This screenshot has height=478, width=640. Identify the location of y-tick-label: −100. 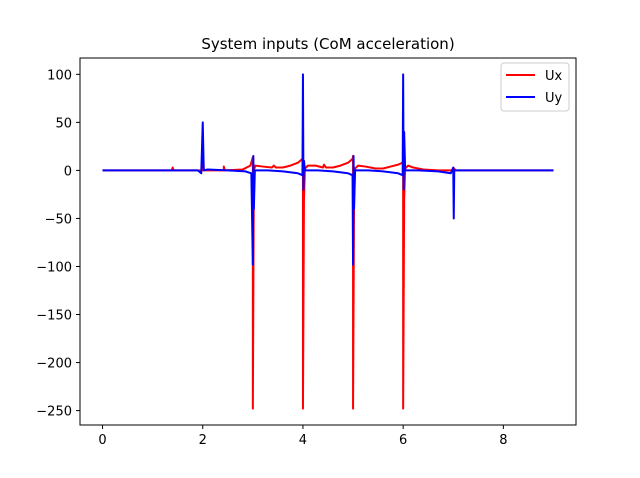
(54, 267).